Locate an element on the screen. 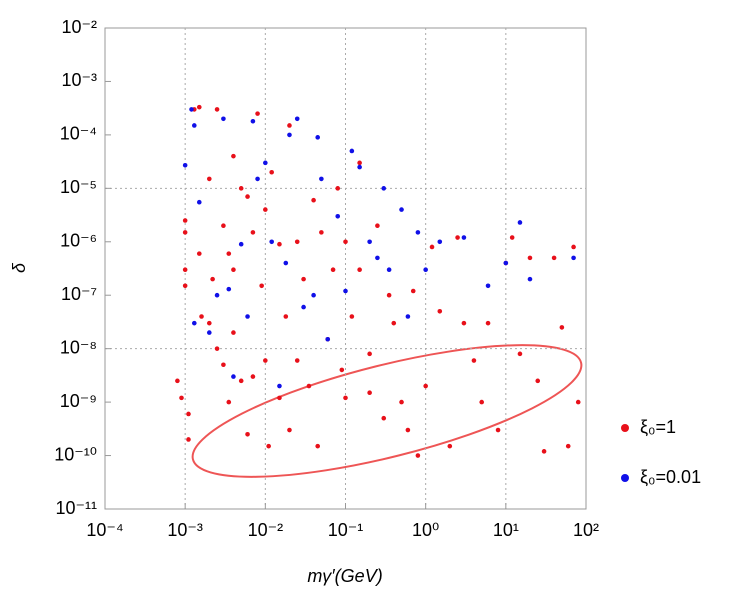 This screenshot has width=747, height=612. legend-marker is located at coordinates (625, 428).